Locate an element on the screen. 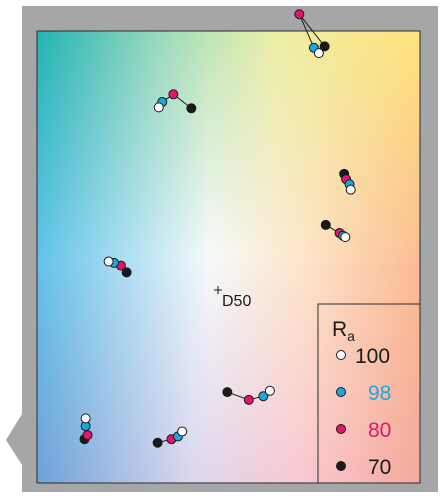 This screenshot has width=446, height=500. legend-title-main: R is located at coordinates (339, 329).